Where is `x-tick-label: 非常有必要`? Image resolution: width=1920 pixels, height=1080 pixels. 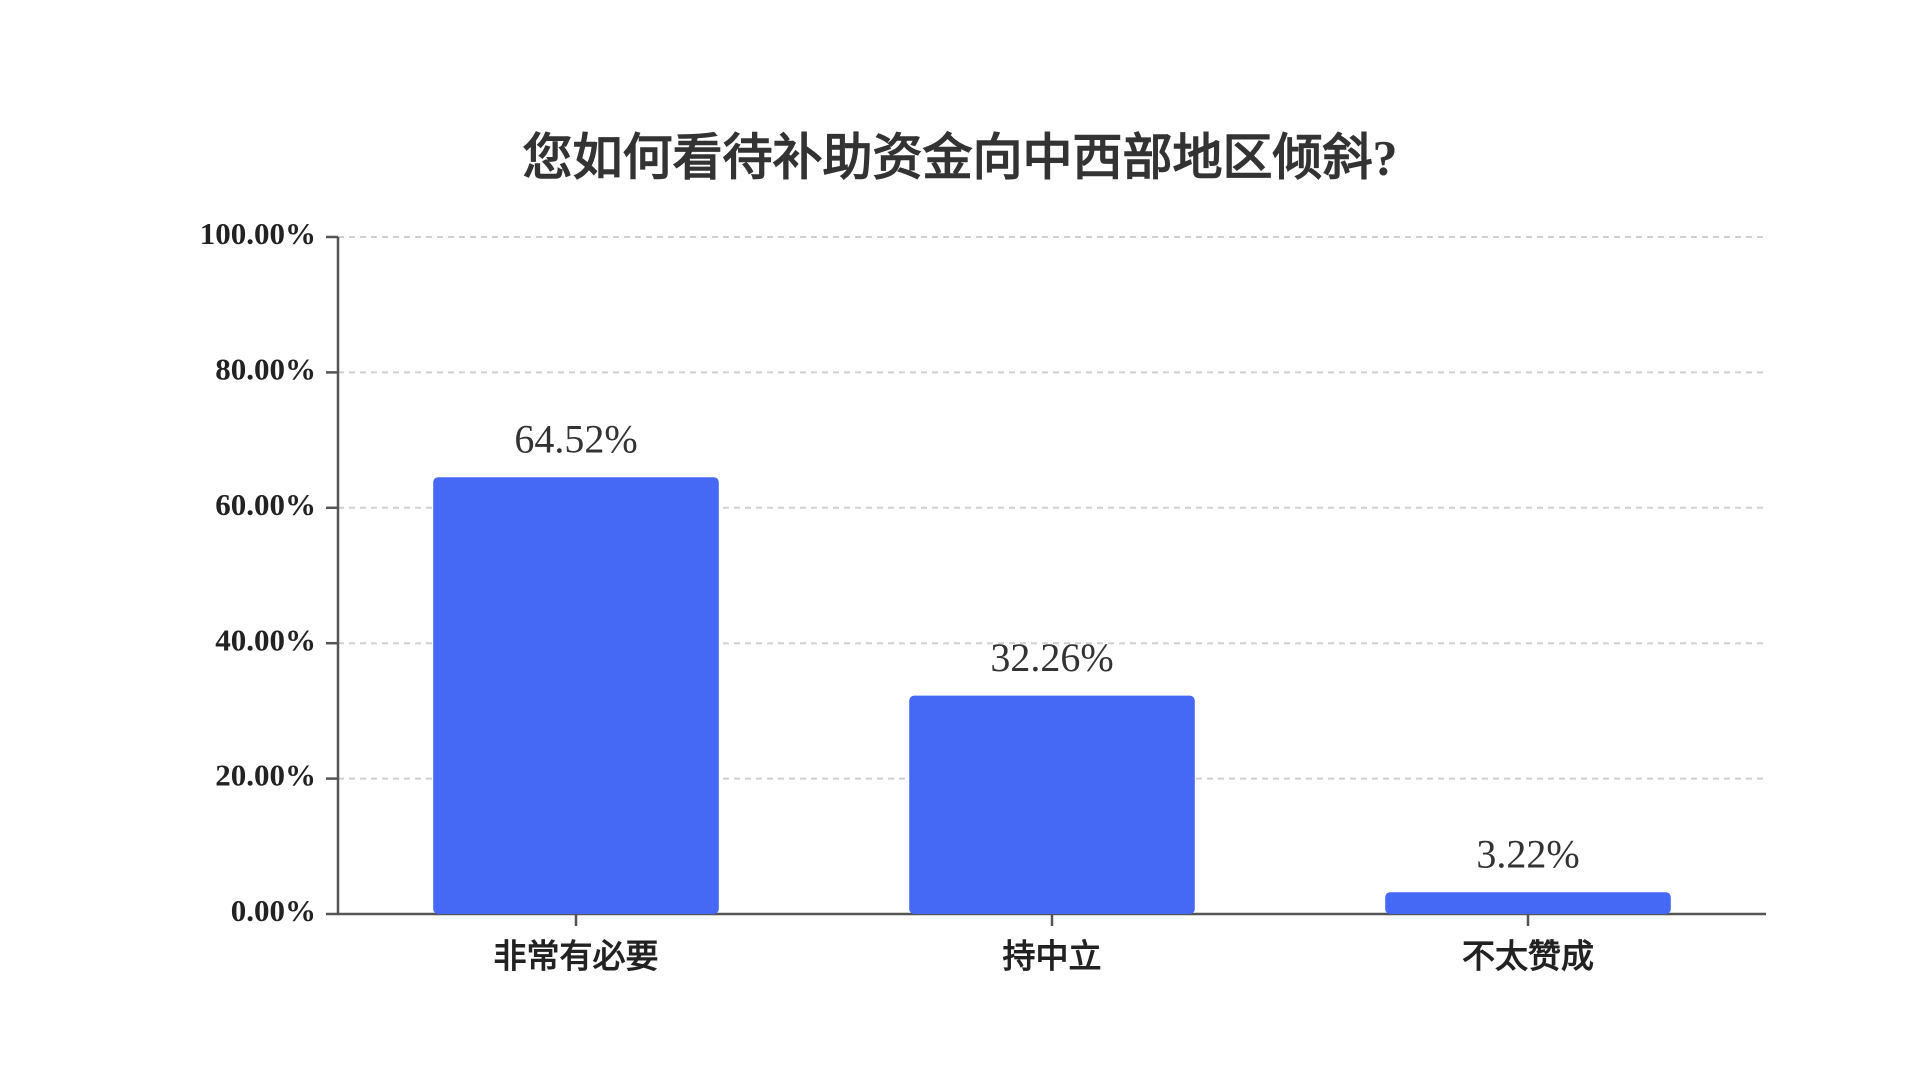
x-tick-label: 非常有必要 is located at coordinates (576, 957).